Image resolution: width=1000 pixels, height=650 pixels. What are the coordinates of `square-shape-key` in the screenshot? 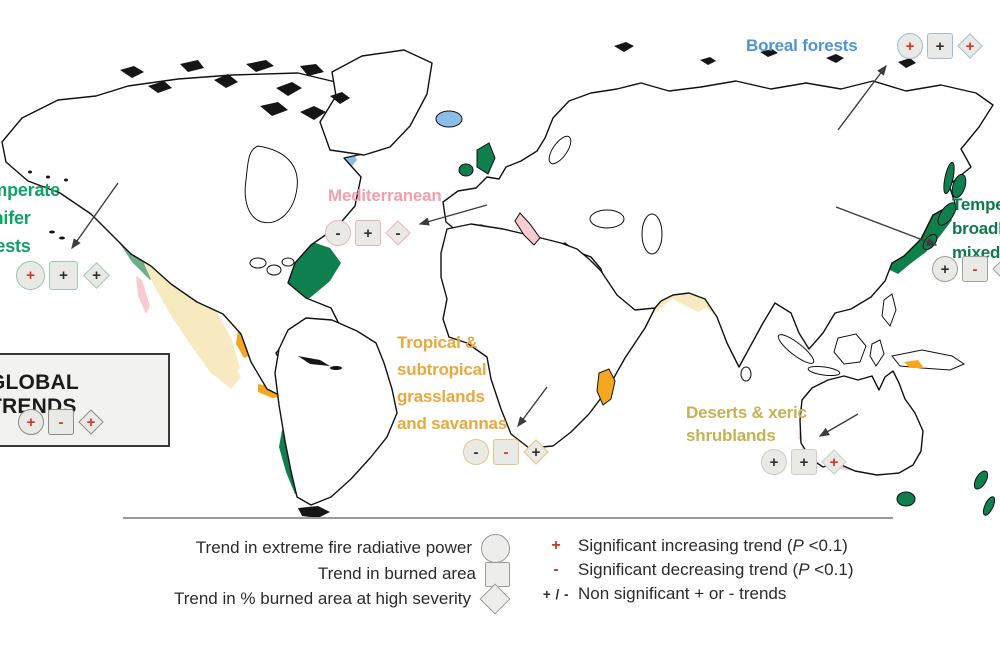 It's located at (497, 574).